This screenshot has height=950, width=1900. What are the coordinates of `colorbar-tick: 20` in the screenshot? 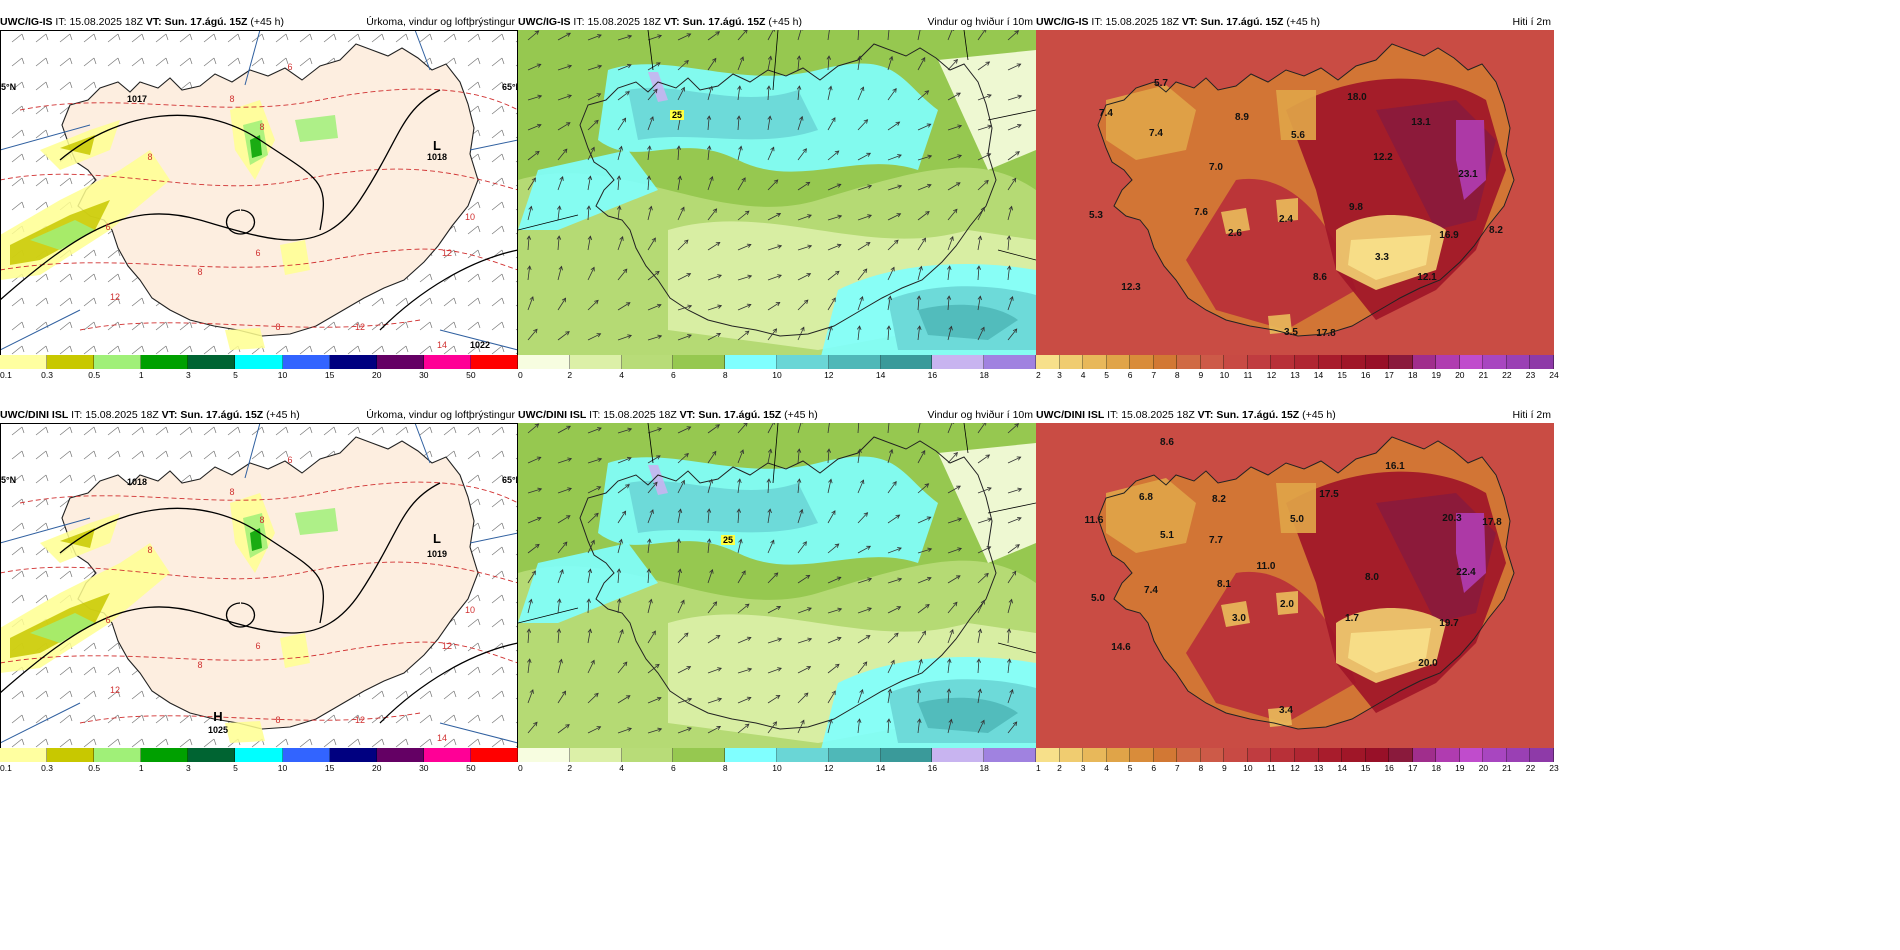 It's located at (376, 375).